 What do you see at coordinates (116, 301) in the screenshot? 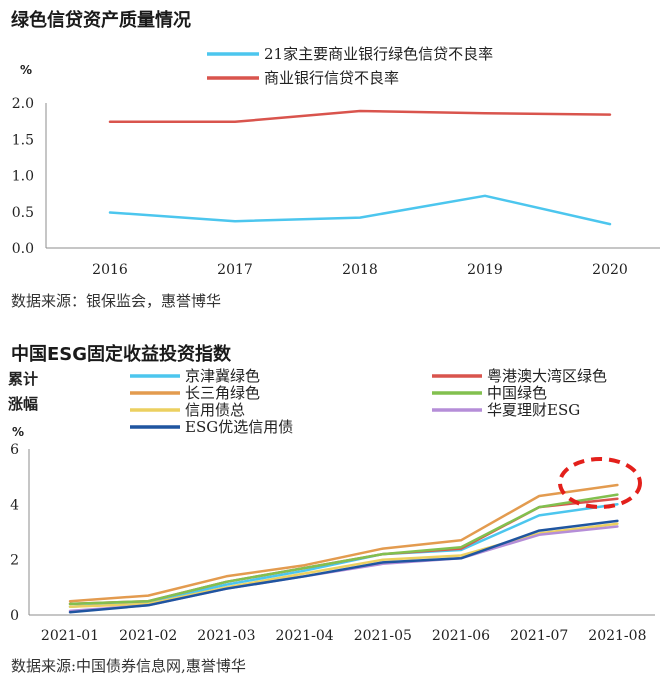
I see `chart1-source: 数据来源：银保监会，惠誉博华` at bounding box center [116, 301].